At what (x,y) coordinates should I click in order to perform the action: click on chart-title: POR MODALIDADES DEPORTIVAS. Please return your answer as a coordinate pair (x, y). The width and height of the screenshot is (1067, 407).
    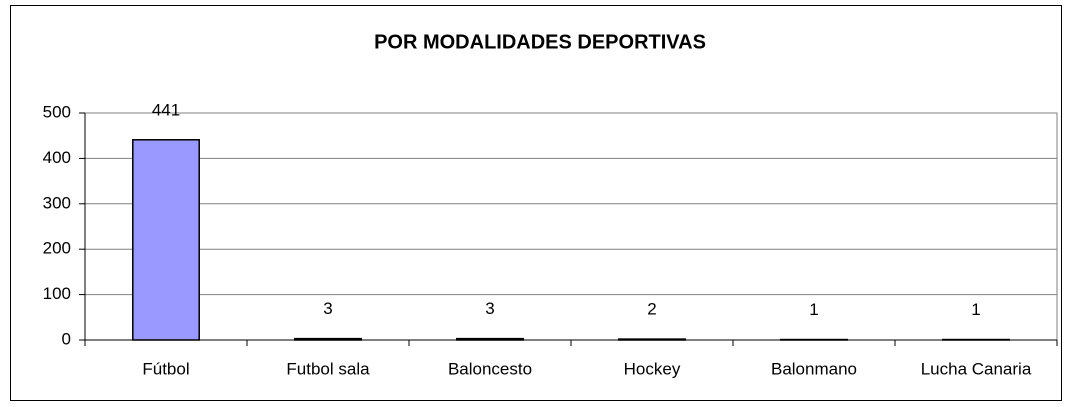
    Looking at the image, I should click on (540, 42).